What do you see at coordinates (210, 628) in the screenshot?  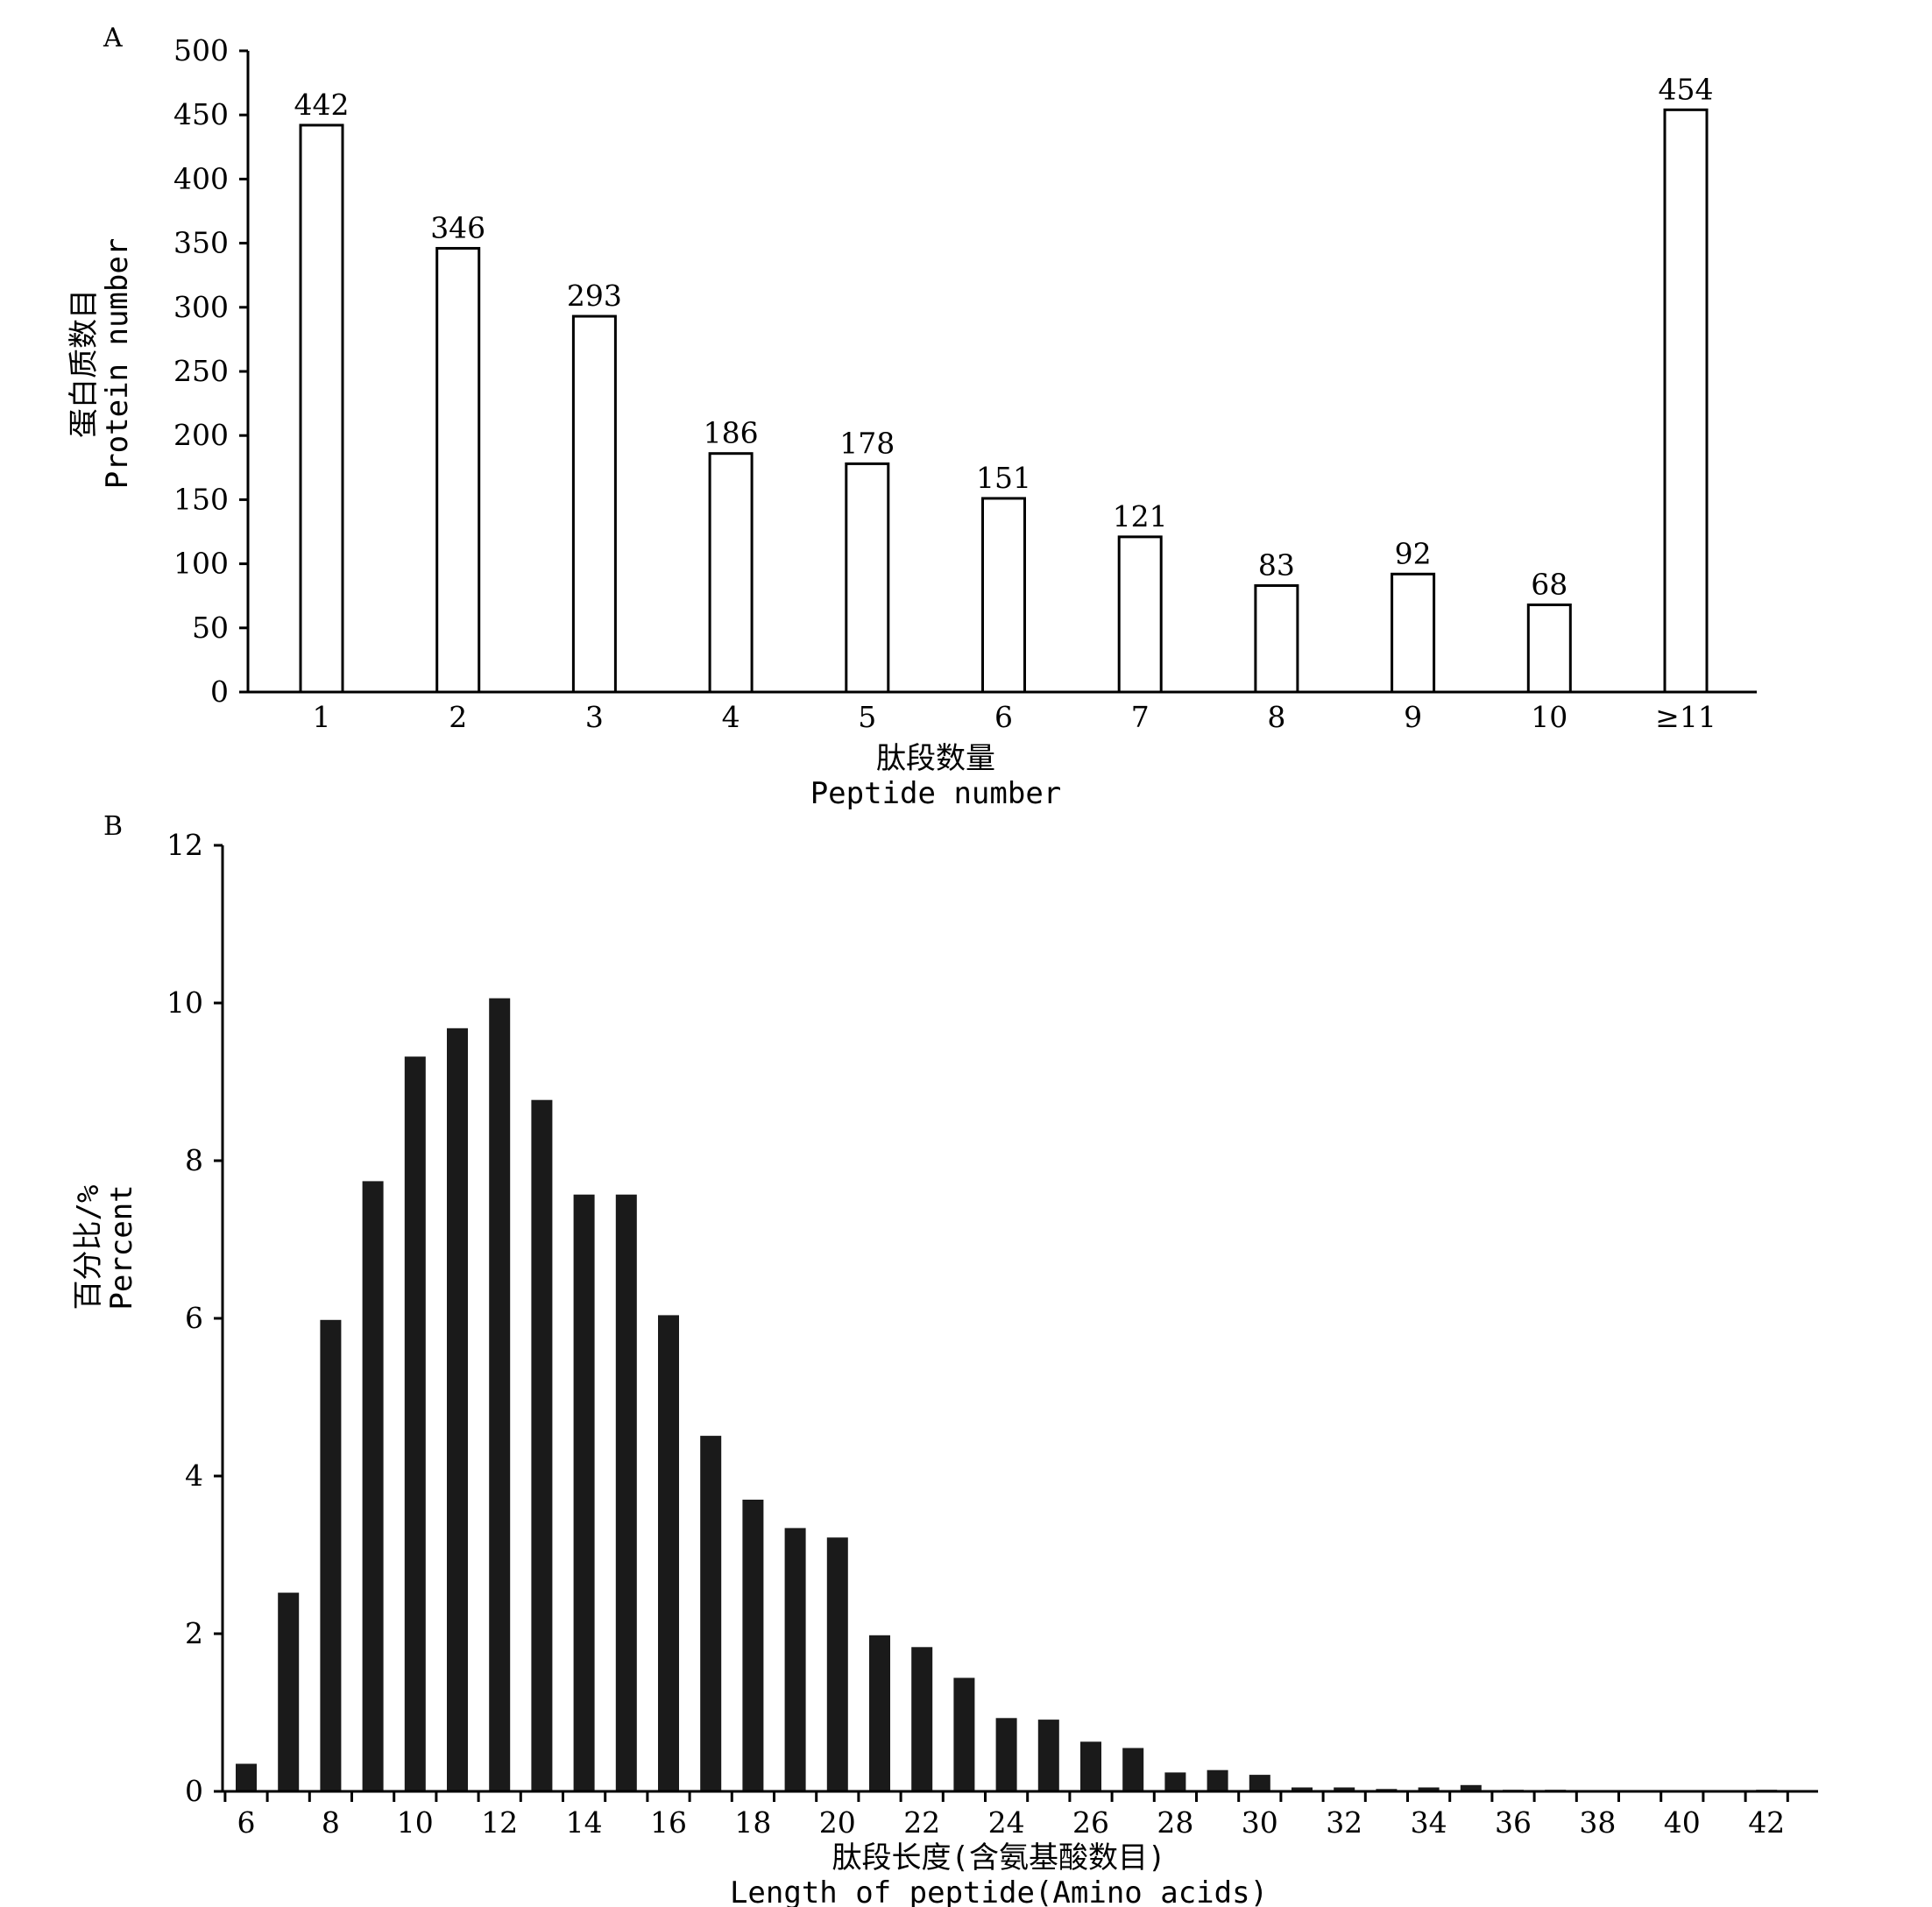 I see `panel-a-y-tick-label: 50` at bounding box center [210, 628].